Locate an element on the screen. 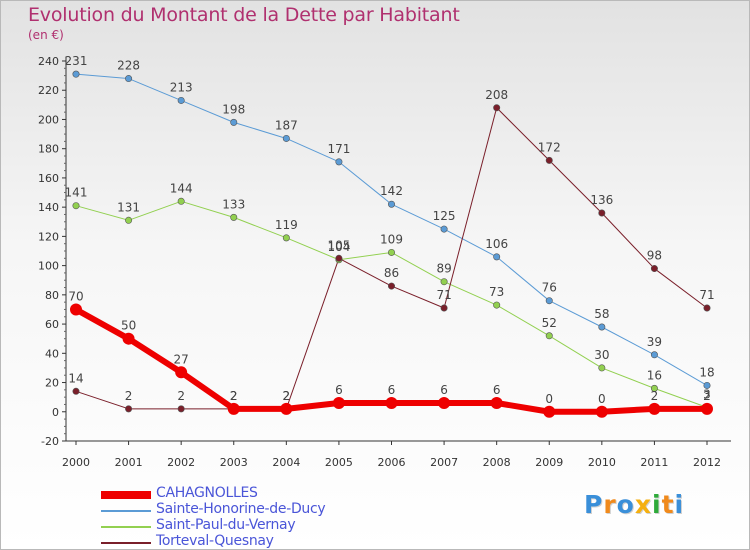 This screenshot has width=750, height=550. logo-letter: i is located at coordinates (657, 504).